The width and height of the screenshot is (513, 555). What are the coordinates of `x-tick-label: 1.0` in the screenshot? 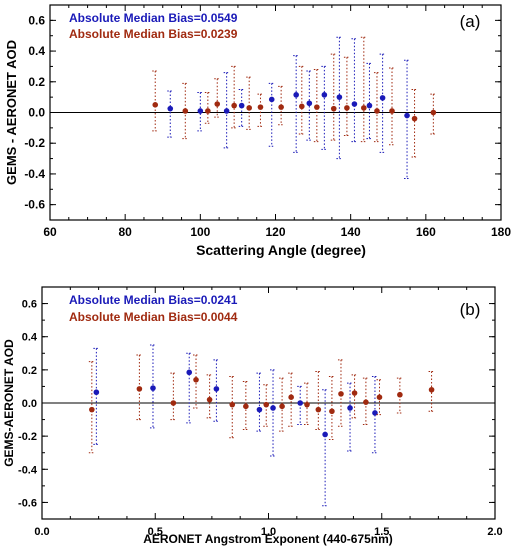 It's located at (268, 532).